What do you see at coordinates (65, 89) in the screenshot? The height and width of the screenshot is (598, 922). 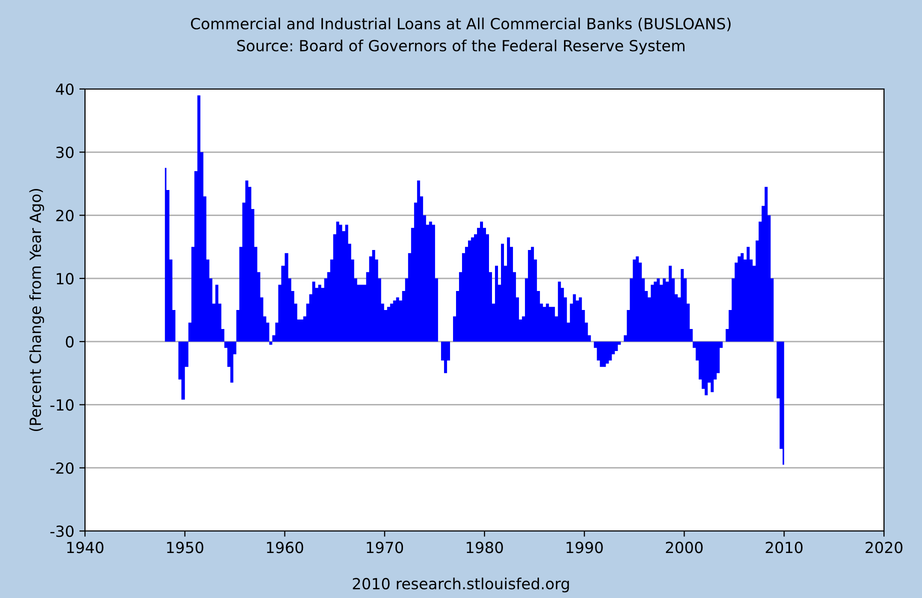 I see `y-tick-label: 40` at bounding box center [65, 89].